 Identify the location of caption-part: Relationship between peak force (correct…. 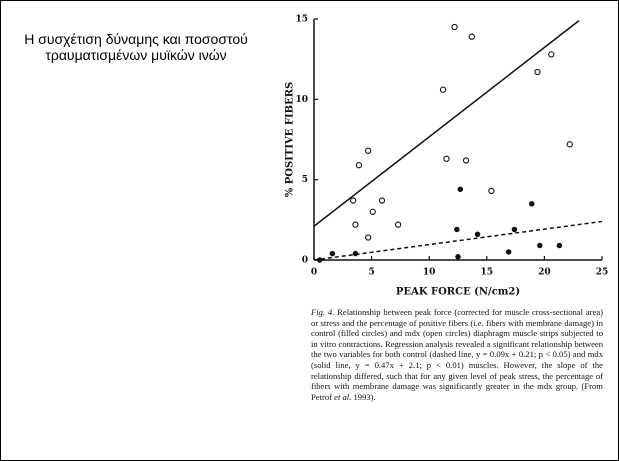
(457, 354).